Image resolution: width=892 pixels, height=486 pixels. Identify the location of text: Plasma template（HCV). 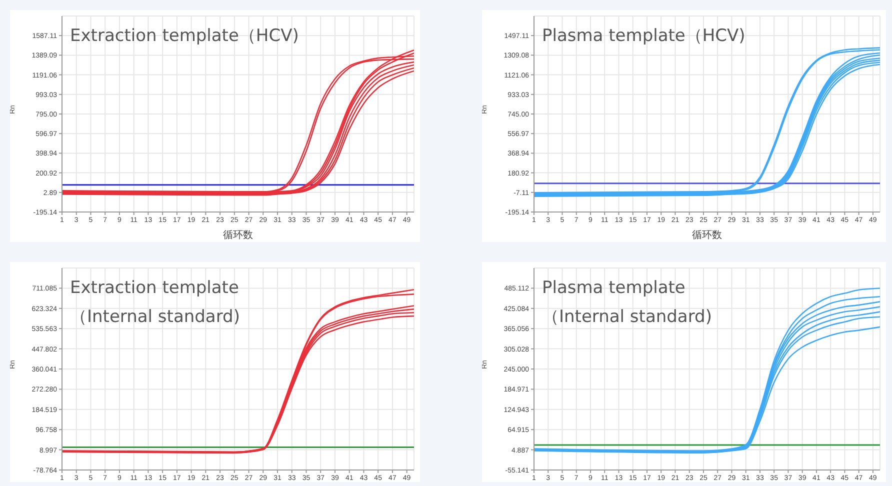
(644, 36).